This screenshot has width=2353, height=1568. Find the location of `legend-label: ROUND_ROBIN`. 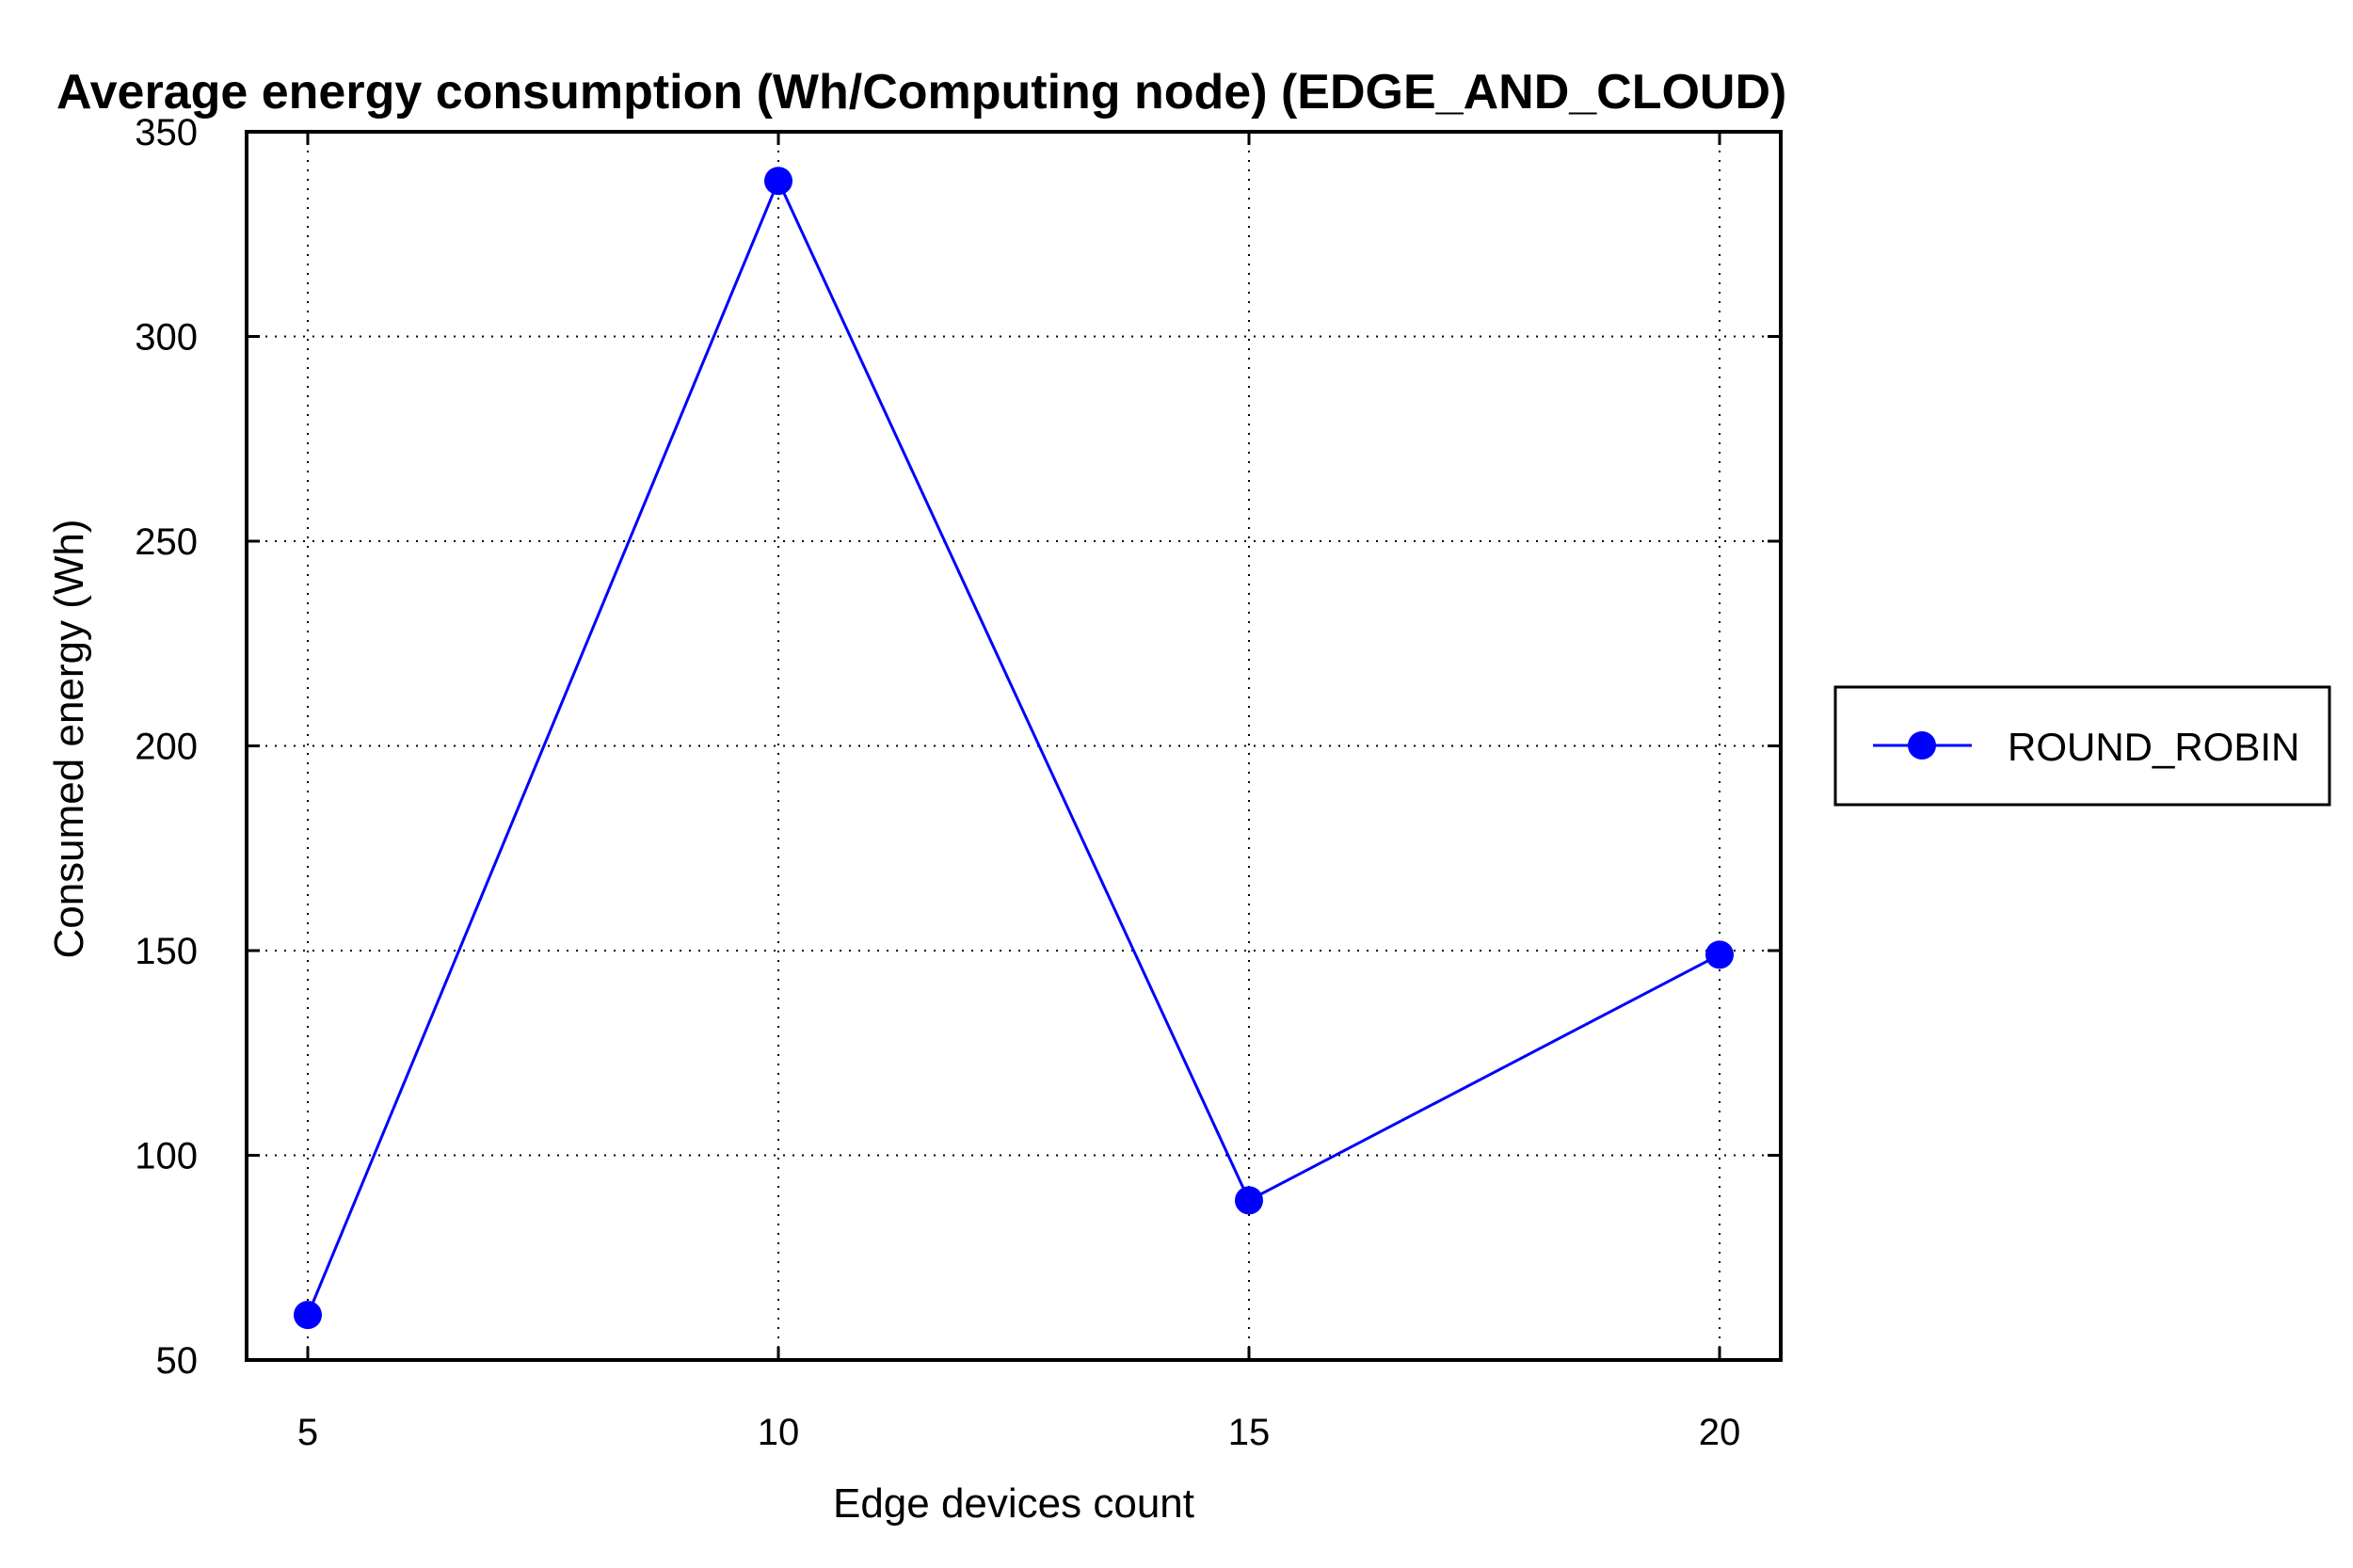

legend-label: ROUND_ROBIN is located at coordinates (2153, 747).